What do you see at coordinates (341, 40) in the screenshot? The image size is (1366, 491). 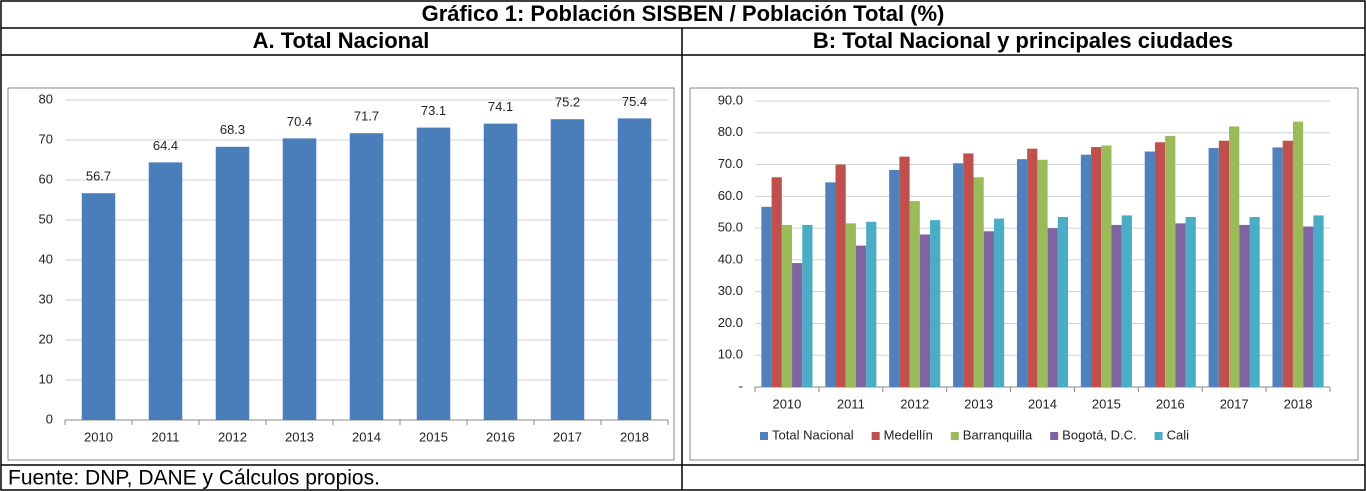 I see `chart-title: A. Total Nacional` at bounding box center [341, 40].